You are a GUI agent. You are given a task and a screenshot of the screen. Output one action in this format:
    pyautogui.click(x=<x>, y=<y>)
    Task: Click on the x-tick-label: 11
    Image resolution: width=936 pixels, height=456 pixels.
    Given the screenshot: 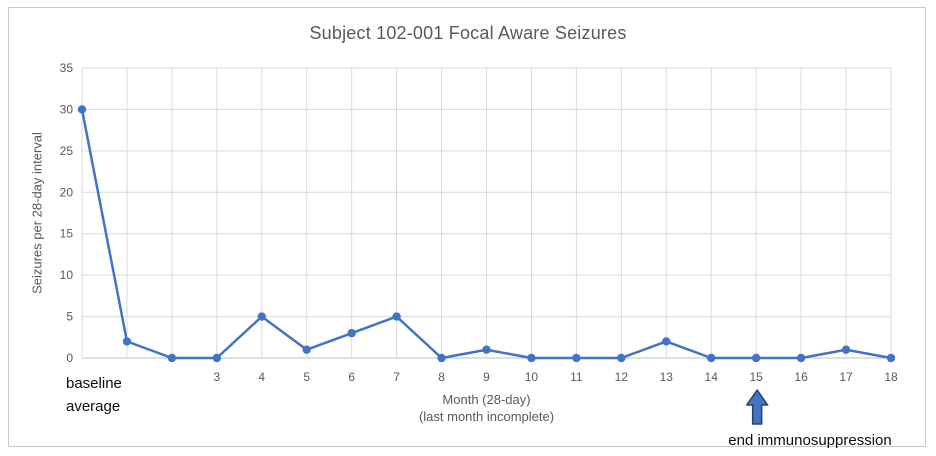 What is the action you would take?
    pyautogui.click(x=576, y=377)
    